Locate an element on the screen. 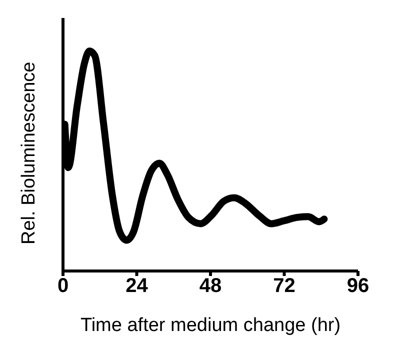 This screenshot has width=397, height=352. x-axis-title: Time after medium change (hr) is located at coordinates (210, 325).